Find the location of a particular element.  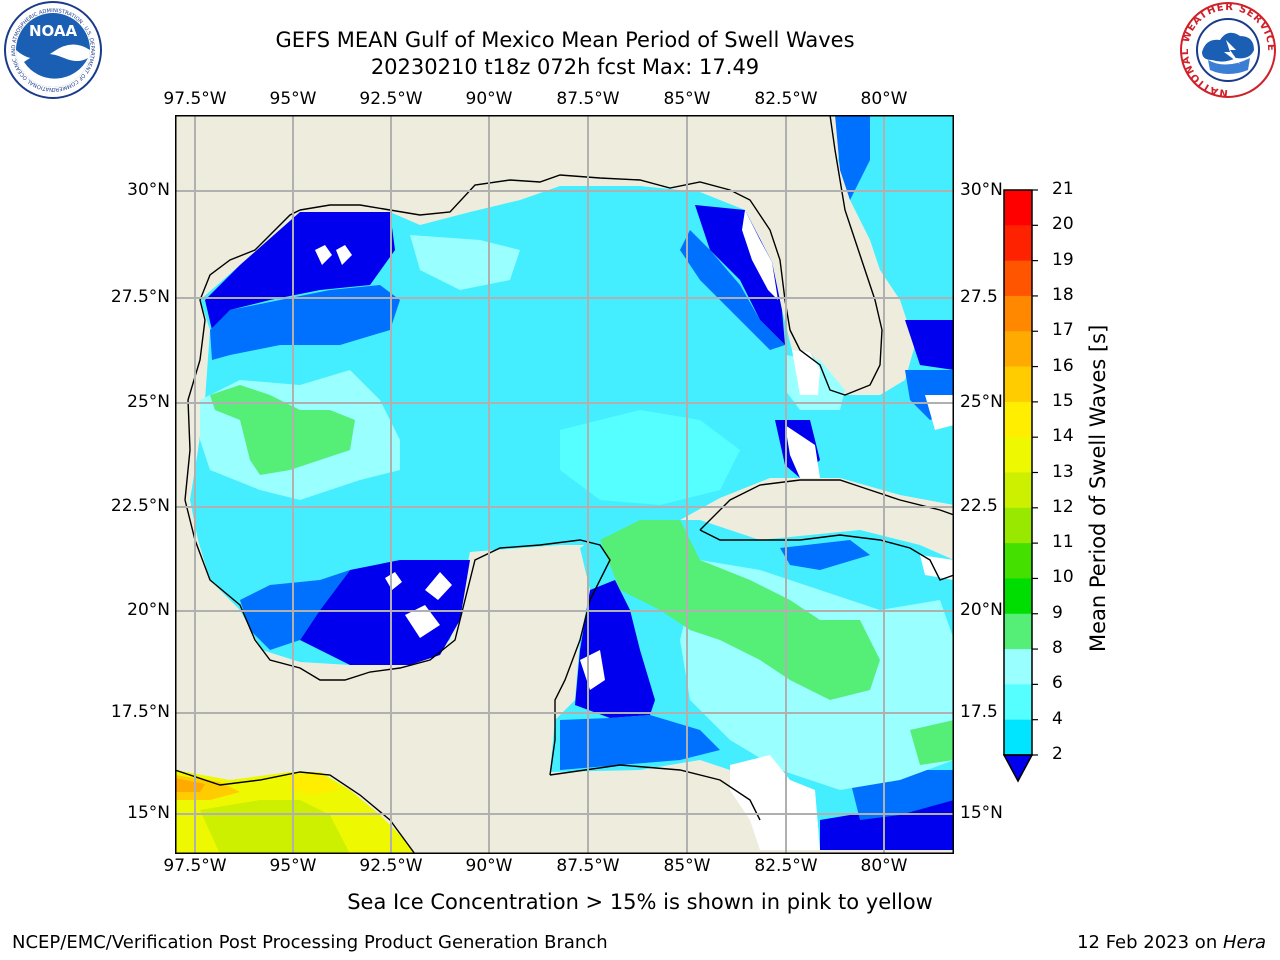

colorbar-tick-label: 19 is located at coordinates (1063, 259).